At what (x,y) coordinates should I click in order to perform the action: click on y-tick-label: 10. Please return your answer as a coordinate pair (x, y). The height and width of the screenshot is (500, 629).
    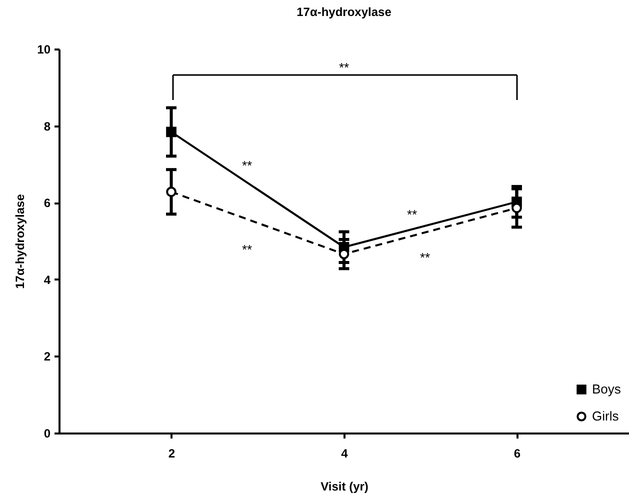
    Looking at the image, I should click on (44, 49).